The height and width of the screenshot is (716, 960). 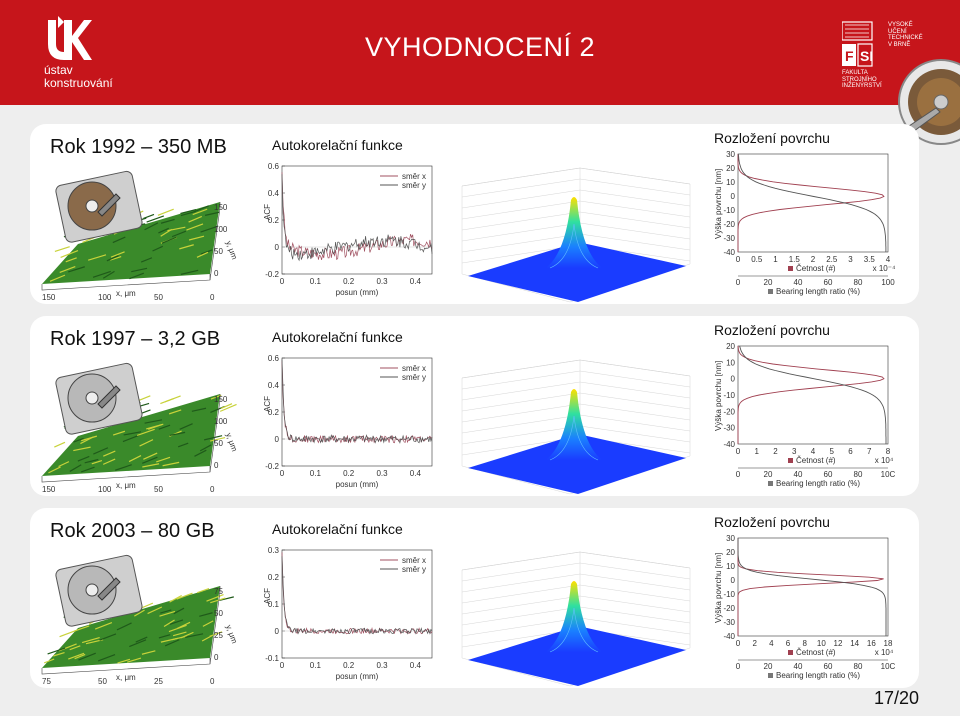 What do you see at coordinates (58, 70) in the screenshot?
I see `logo-text-line1: ústav` at bounding box center [58, 70].